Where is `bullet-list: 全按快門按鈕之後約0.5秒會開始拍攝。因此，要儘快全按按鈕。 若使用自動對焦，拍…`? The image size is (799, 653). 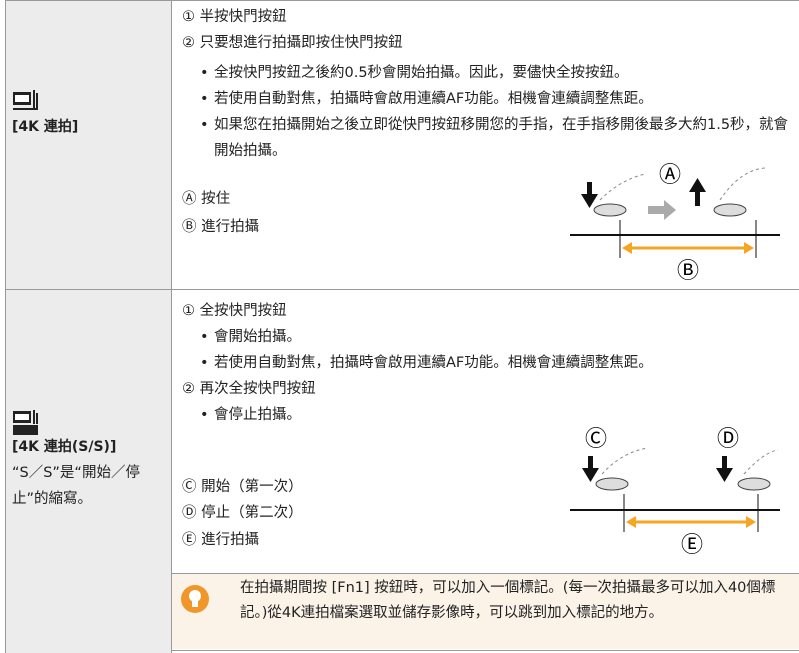 bullet-list: 全按快門按鈕之後約0.5秒會開始拍攝。因此，要儘快全按按鈕。 若使用自動對焦，拍… is located at coordinates (495, 112).